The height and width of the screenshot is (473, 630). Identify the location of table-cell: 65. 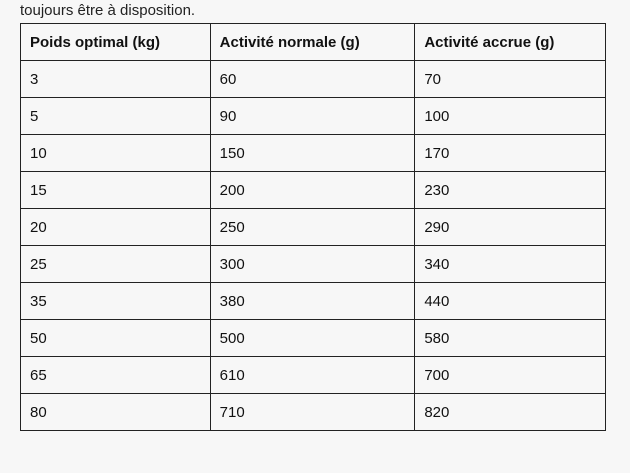
(115, 375).